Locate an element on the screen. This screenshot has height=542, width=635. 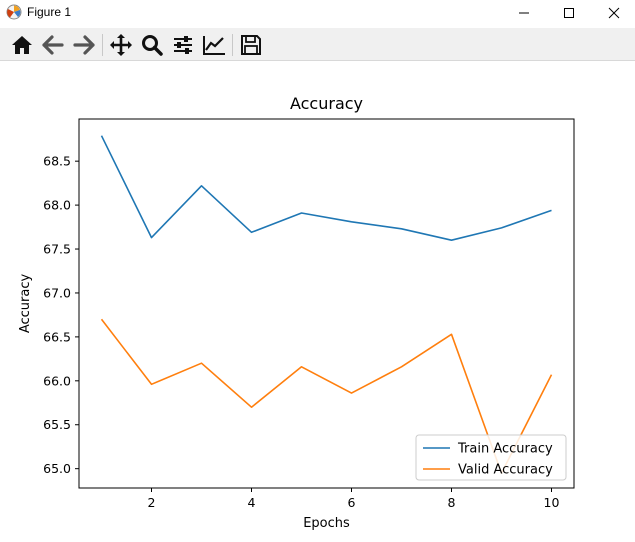
x-axis-label: Epochs is located at coordinates (326, 523).